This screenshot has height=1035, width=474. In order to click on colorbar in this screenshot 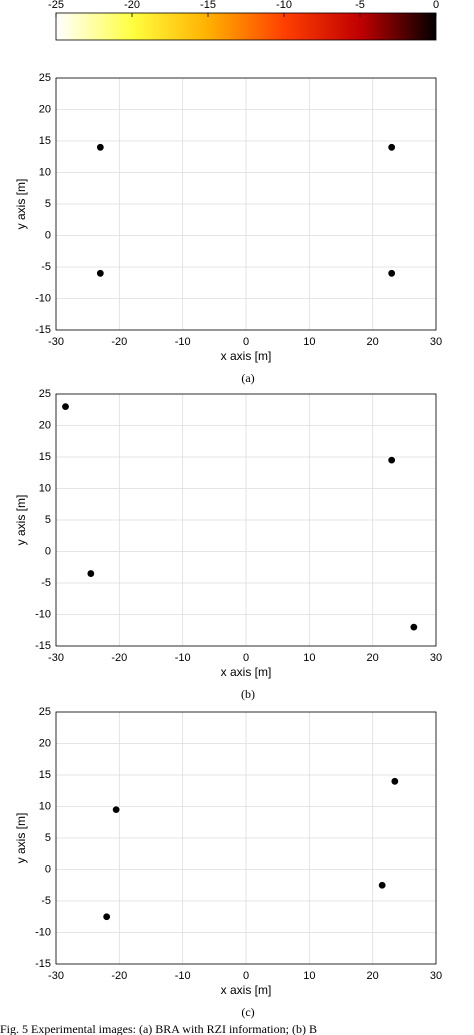, I will do `click(246, 26)`.